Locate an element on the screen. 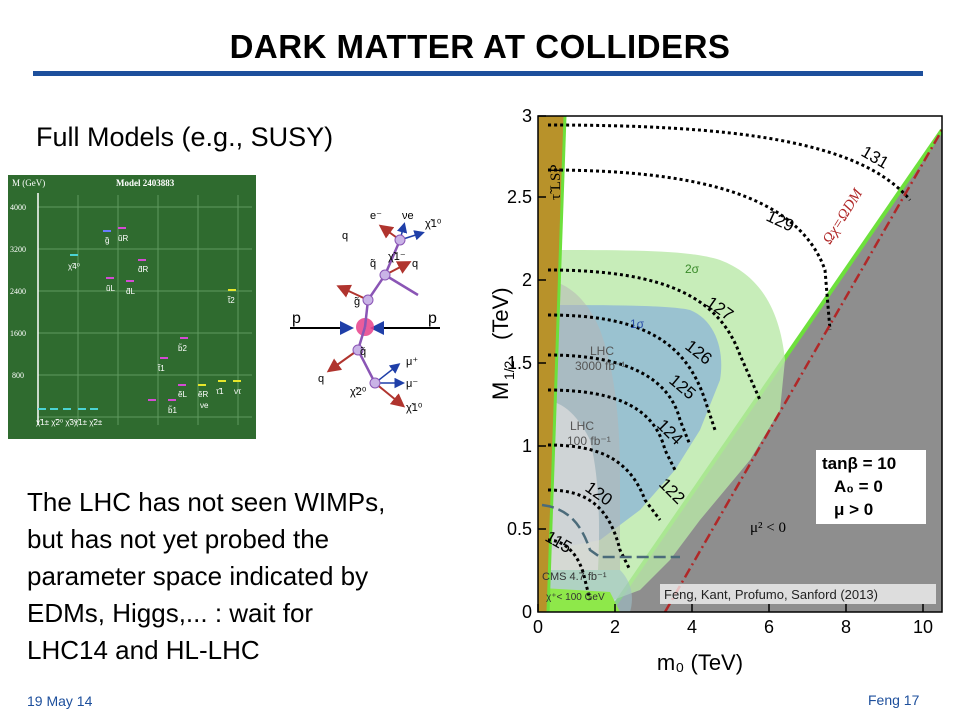  body-line: The LHC has not seen WIMPs, is located at coordinates (206, 502).